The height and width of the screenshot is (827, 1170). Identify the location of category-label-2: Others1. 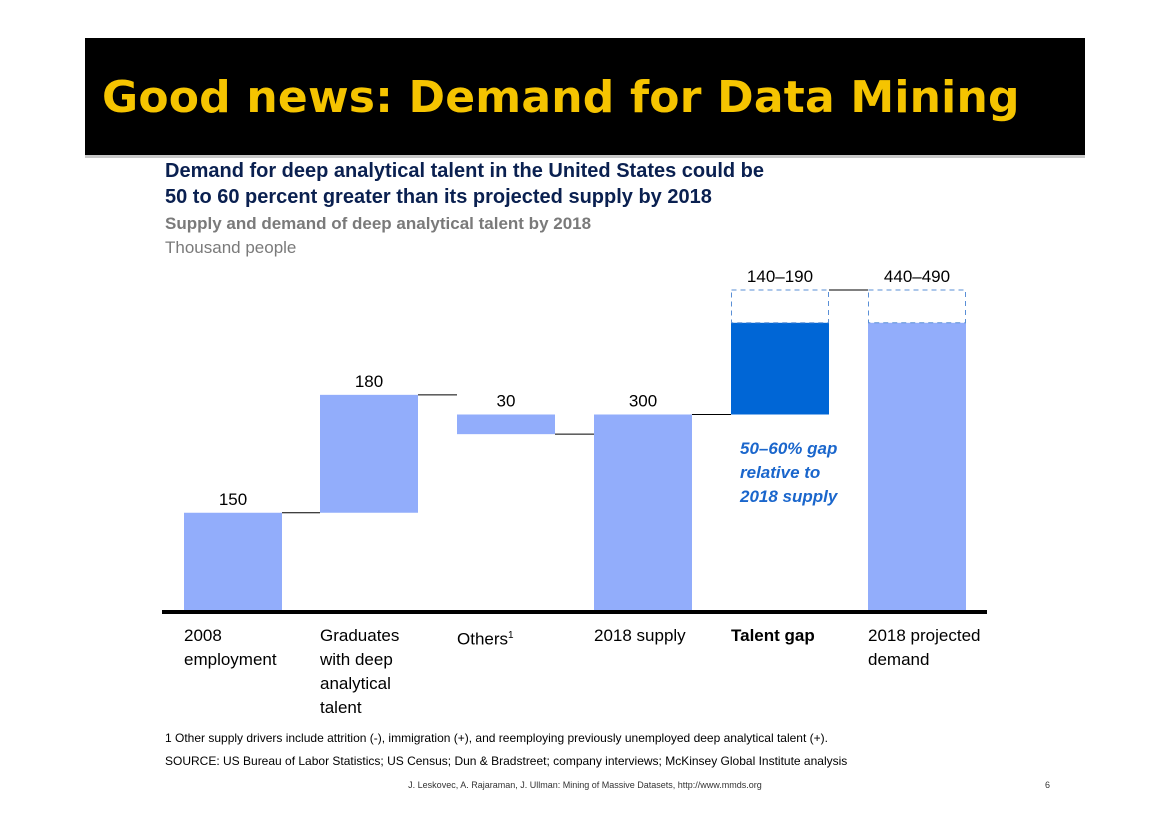
(485, 639).